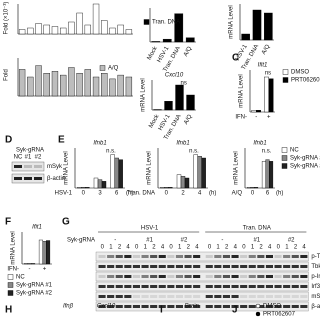  I want to click on row-label: p-Irf3ˢ³⁹⁶, so click(315, 276).